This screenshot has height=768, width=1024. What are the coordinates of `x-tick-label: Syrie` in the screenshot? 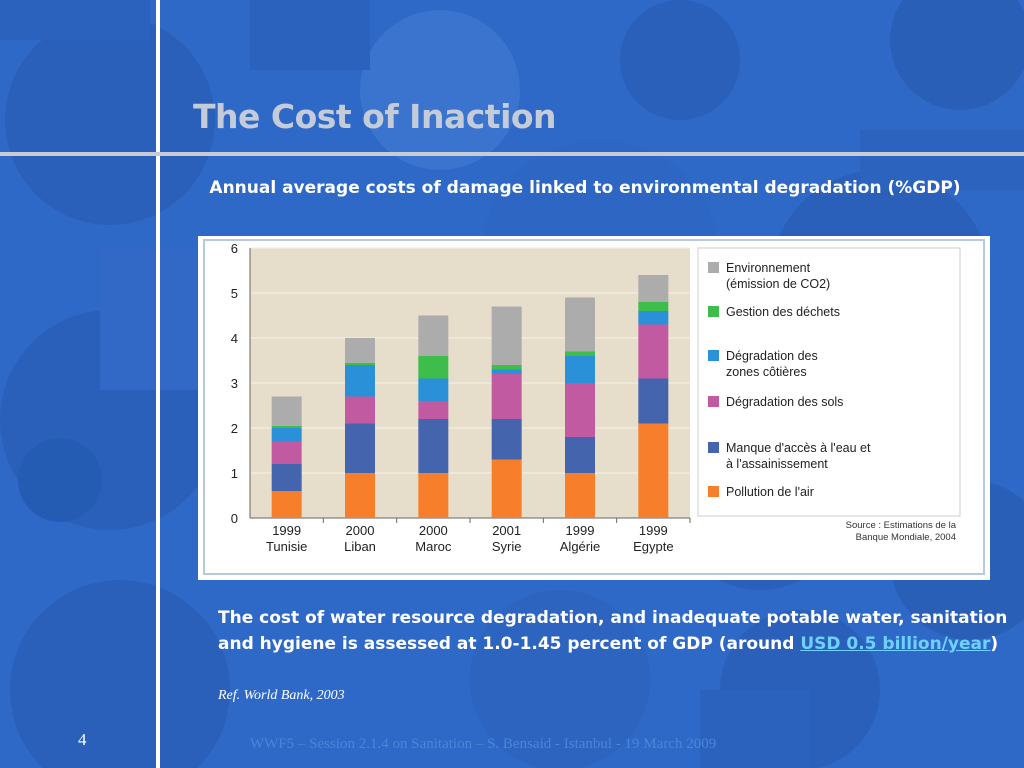 It's located at (507, 546).